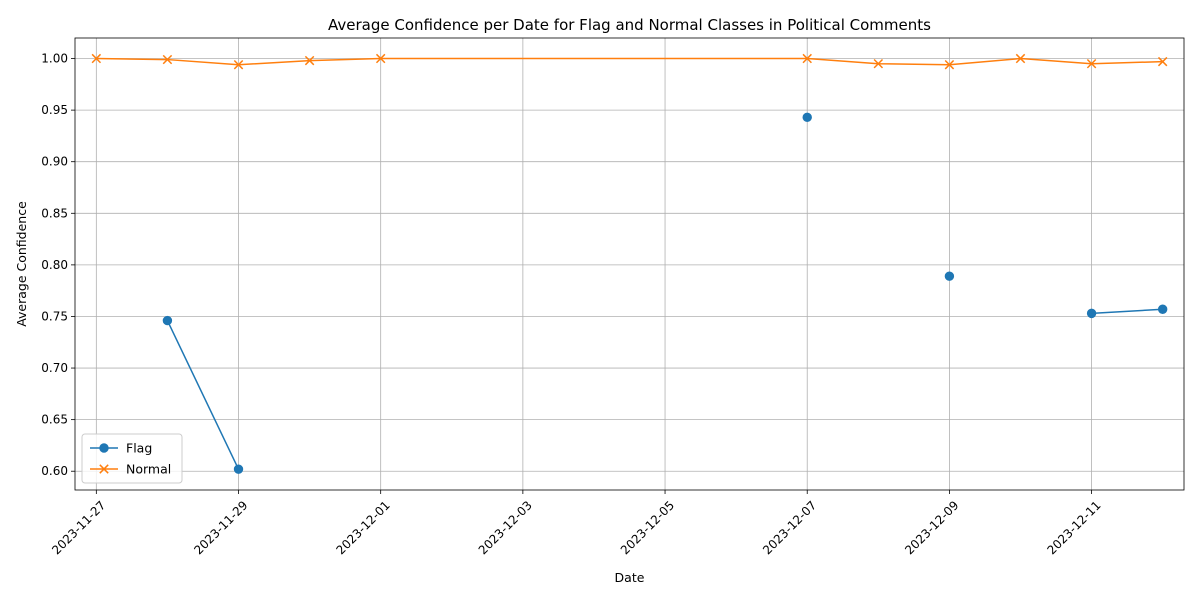 Image resolution: width=1200 pixels, height=600 pixels. Describe the element at coordinates (54, 213) in the screenshot. I see `y-tick-label: 0.85` at that location.